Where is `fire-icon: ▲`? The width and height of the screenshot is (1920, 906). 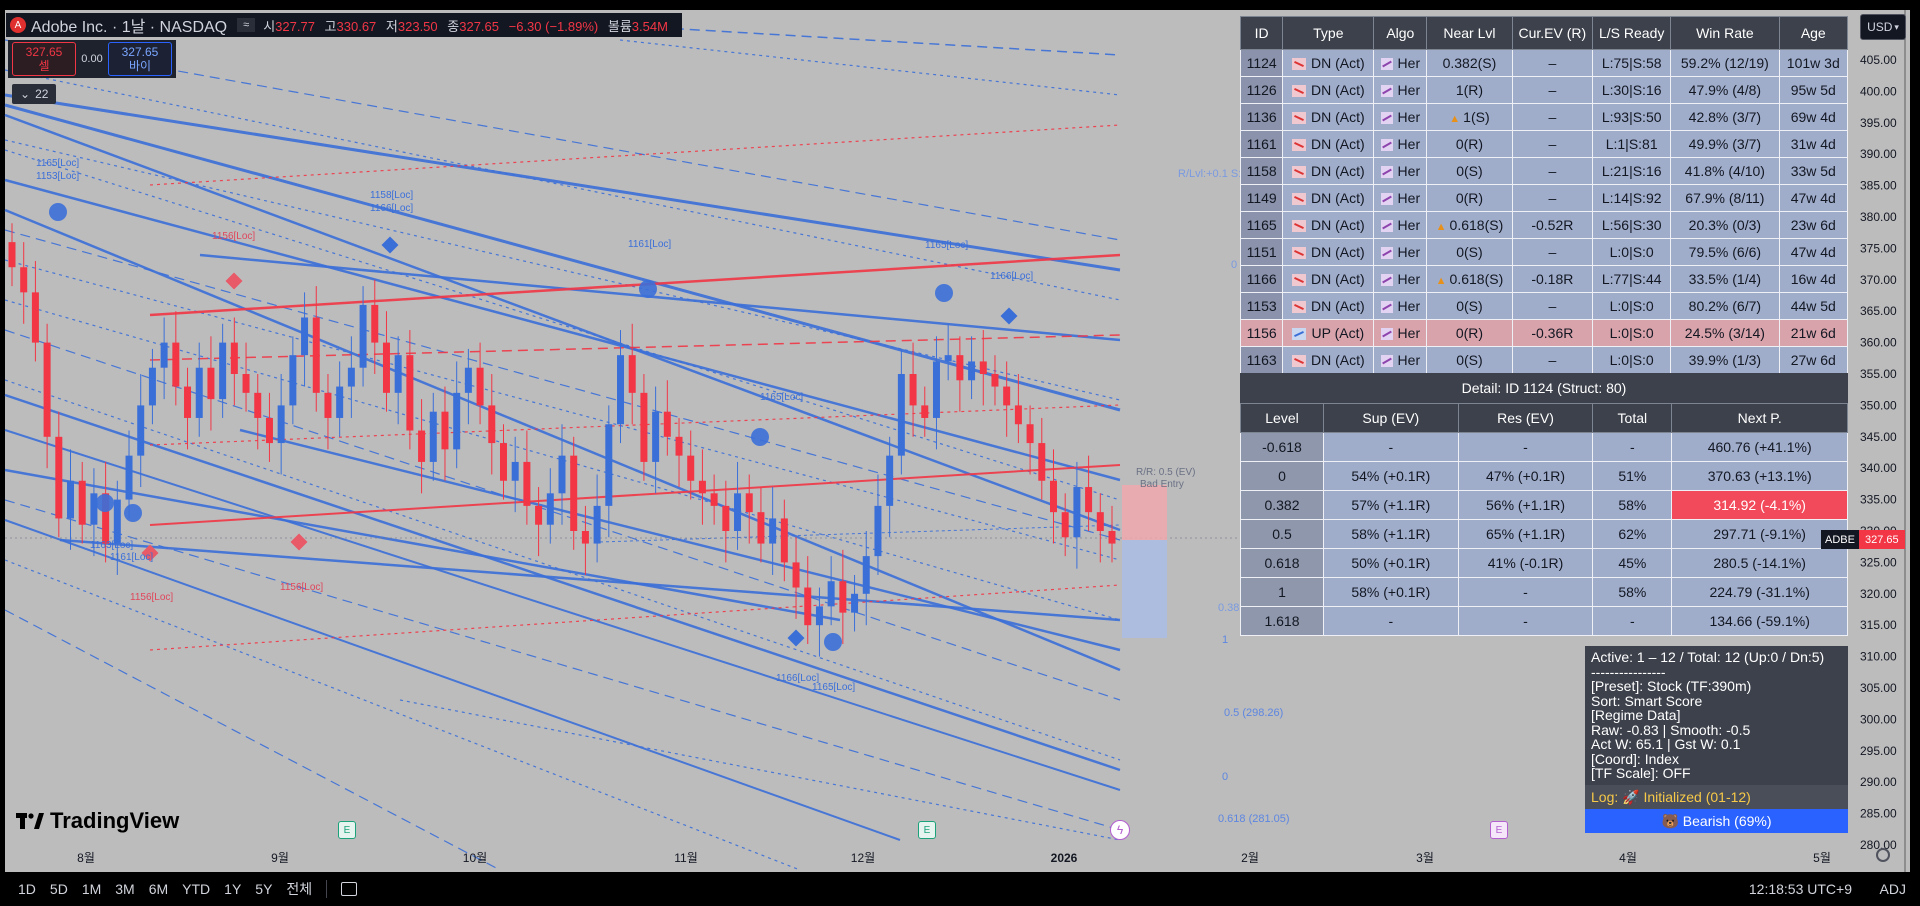 fire-icon: ▲ is located at coordinates (1441, 281).